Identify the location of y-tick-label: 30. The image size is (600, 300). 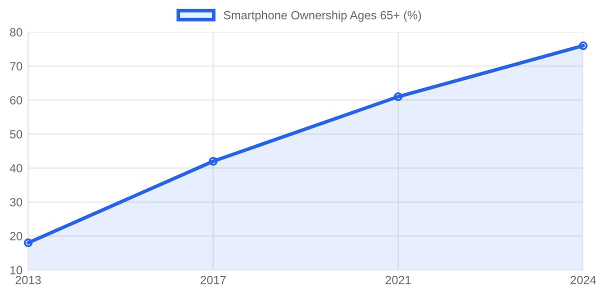
(16, 202).